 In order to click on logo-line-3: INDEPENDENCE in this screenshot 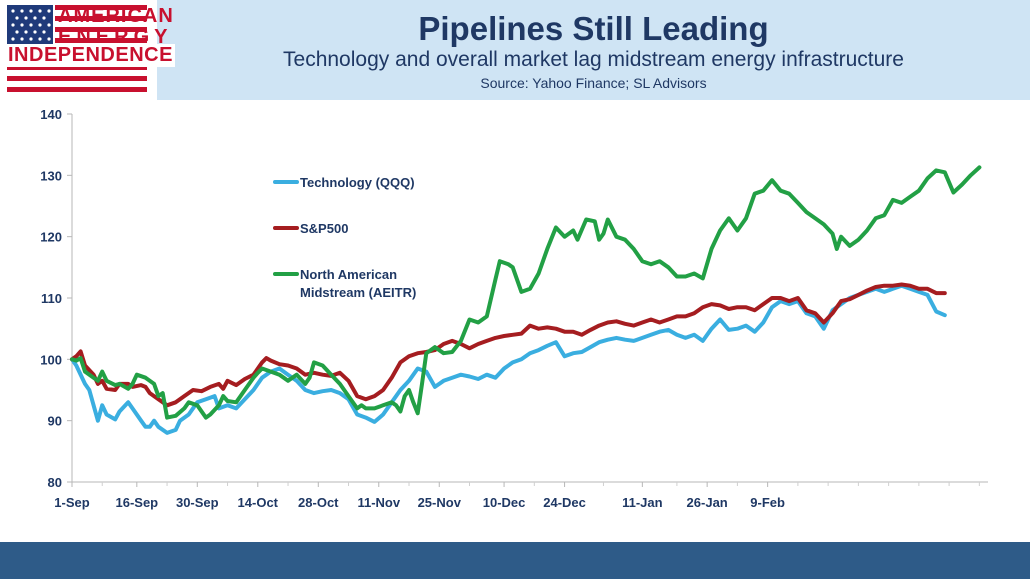, I will do `click(90, 55)`.